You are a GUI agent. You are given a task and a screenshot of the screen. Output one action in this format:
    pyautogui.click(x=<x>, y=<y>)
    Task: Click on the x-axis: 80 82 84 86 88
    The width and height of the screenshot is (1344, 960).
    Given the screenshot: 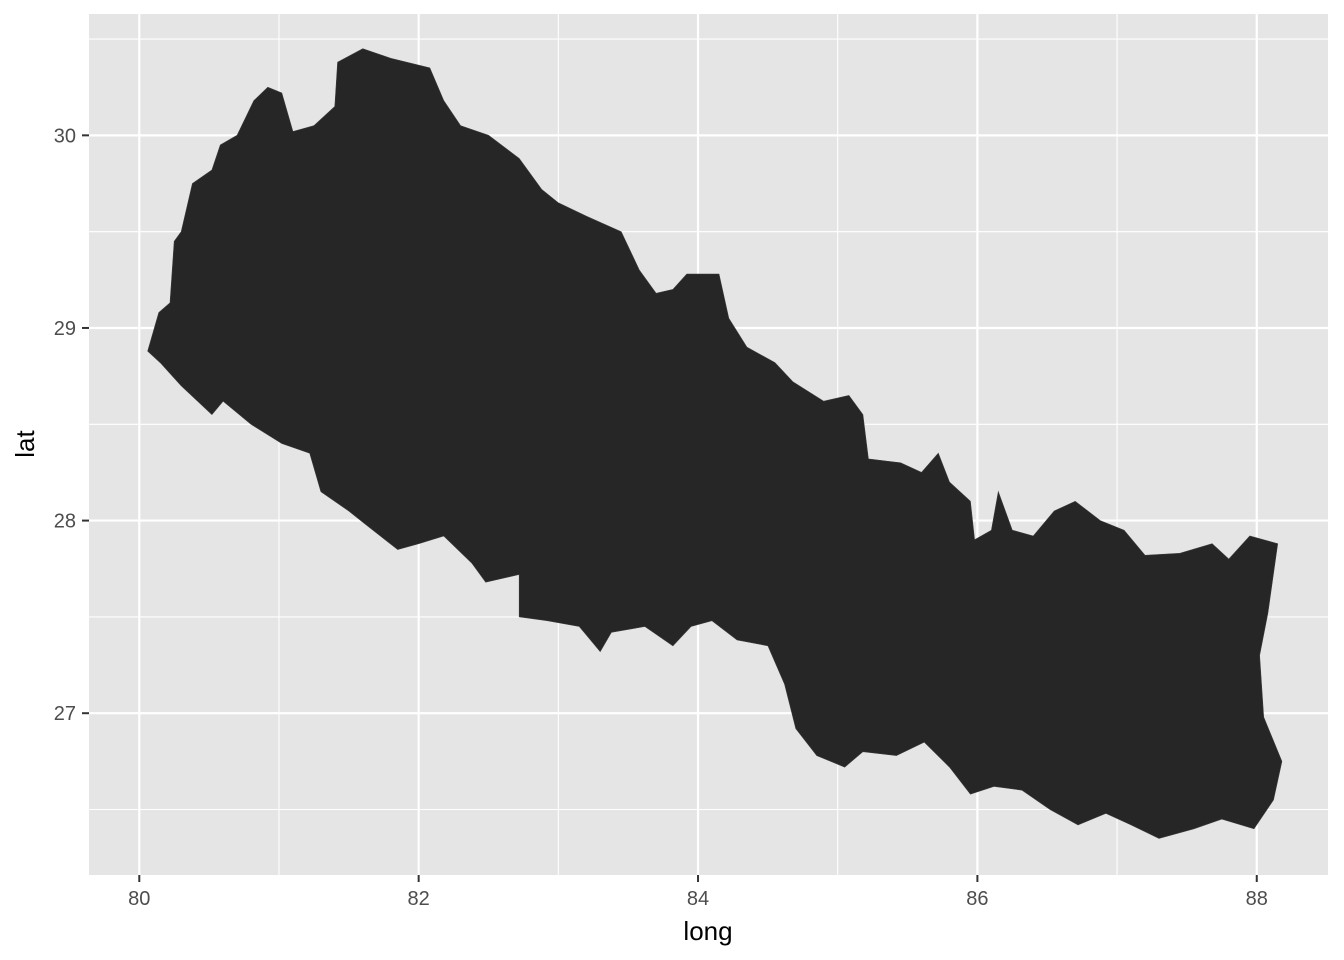 What is the action you would take?
    pyautogui.click(x=698, y=892)
    